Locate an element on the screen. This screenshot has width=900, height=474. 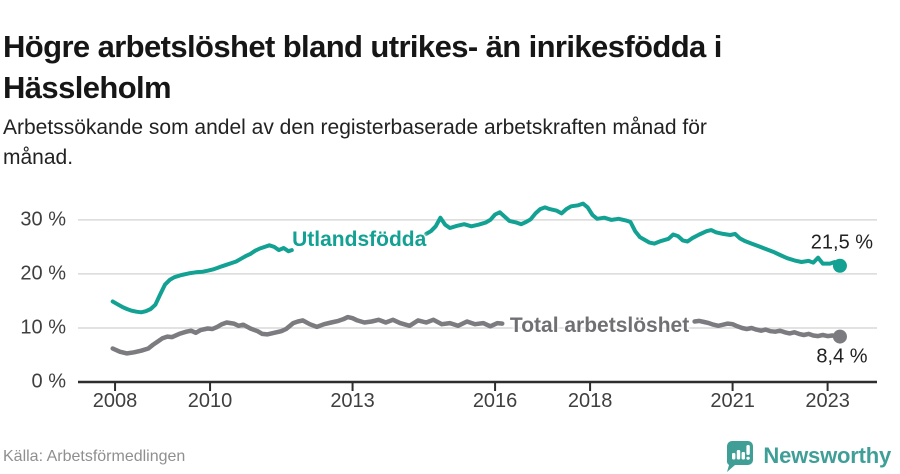
end-dot-utlandsfodda is located at coordinates (839, 265).